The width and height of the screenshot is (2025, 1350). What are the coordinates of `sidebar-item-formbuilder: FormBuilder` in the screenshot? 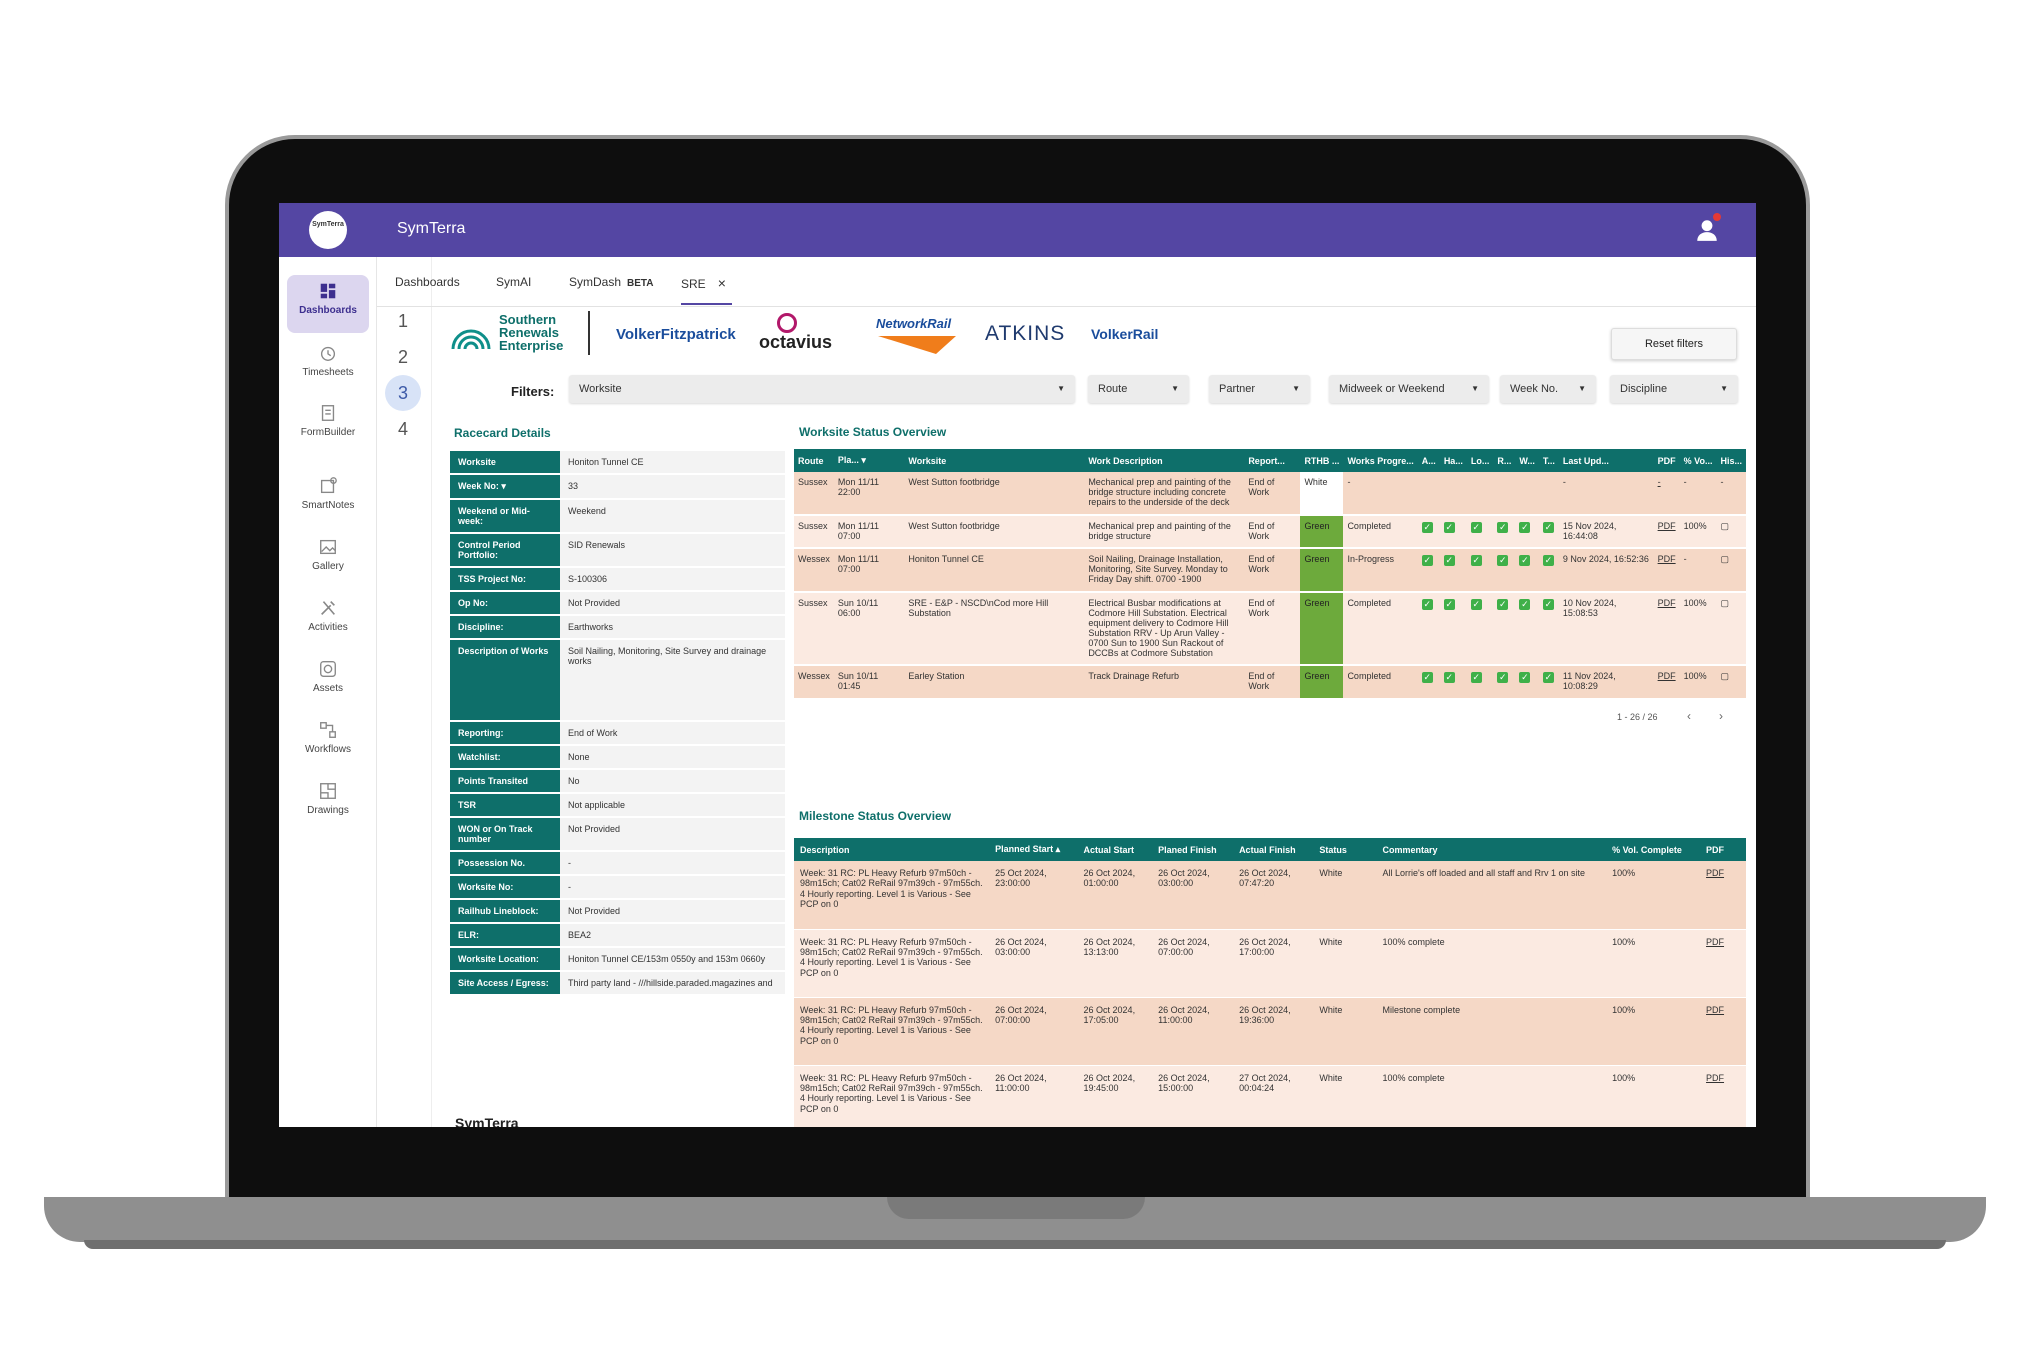 It's located at (328, 426).